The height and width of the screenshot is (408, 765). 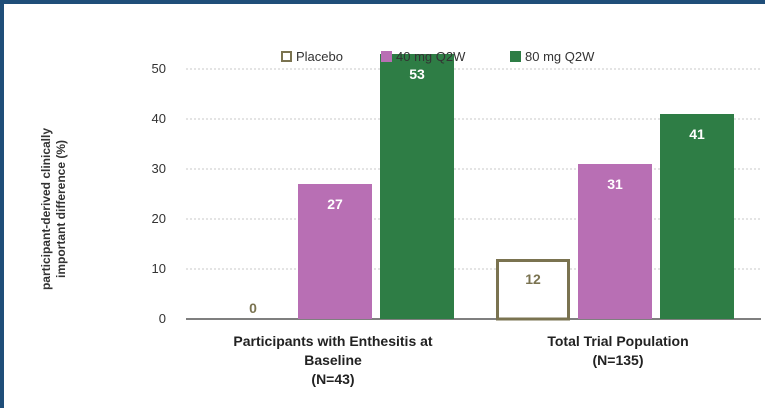 I want to click on y-tick-label: 0, so click(x=162, y=318).